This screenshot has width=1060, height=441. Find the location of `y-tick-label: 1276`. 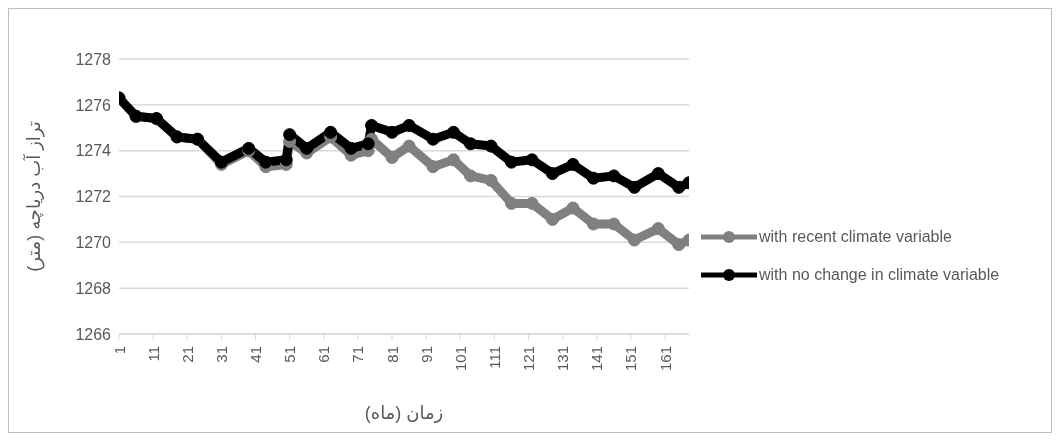

y-tick-label: 1276 is located at coordinates (93, 105).